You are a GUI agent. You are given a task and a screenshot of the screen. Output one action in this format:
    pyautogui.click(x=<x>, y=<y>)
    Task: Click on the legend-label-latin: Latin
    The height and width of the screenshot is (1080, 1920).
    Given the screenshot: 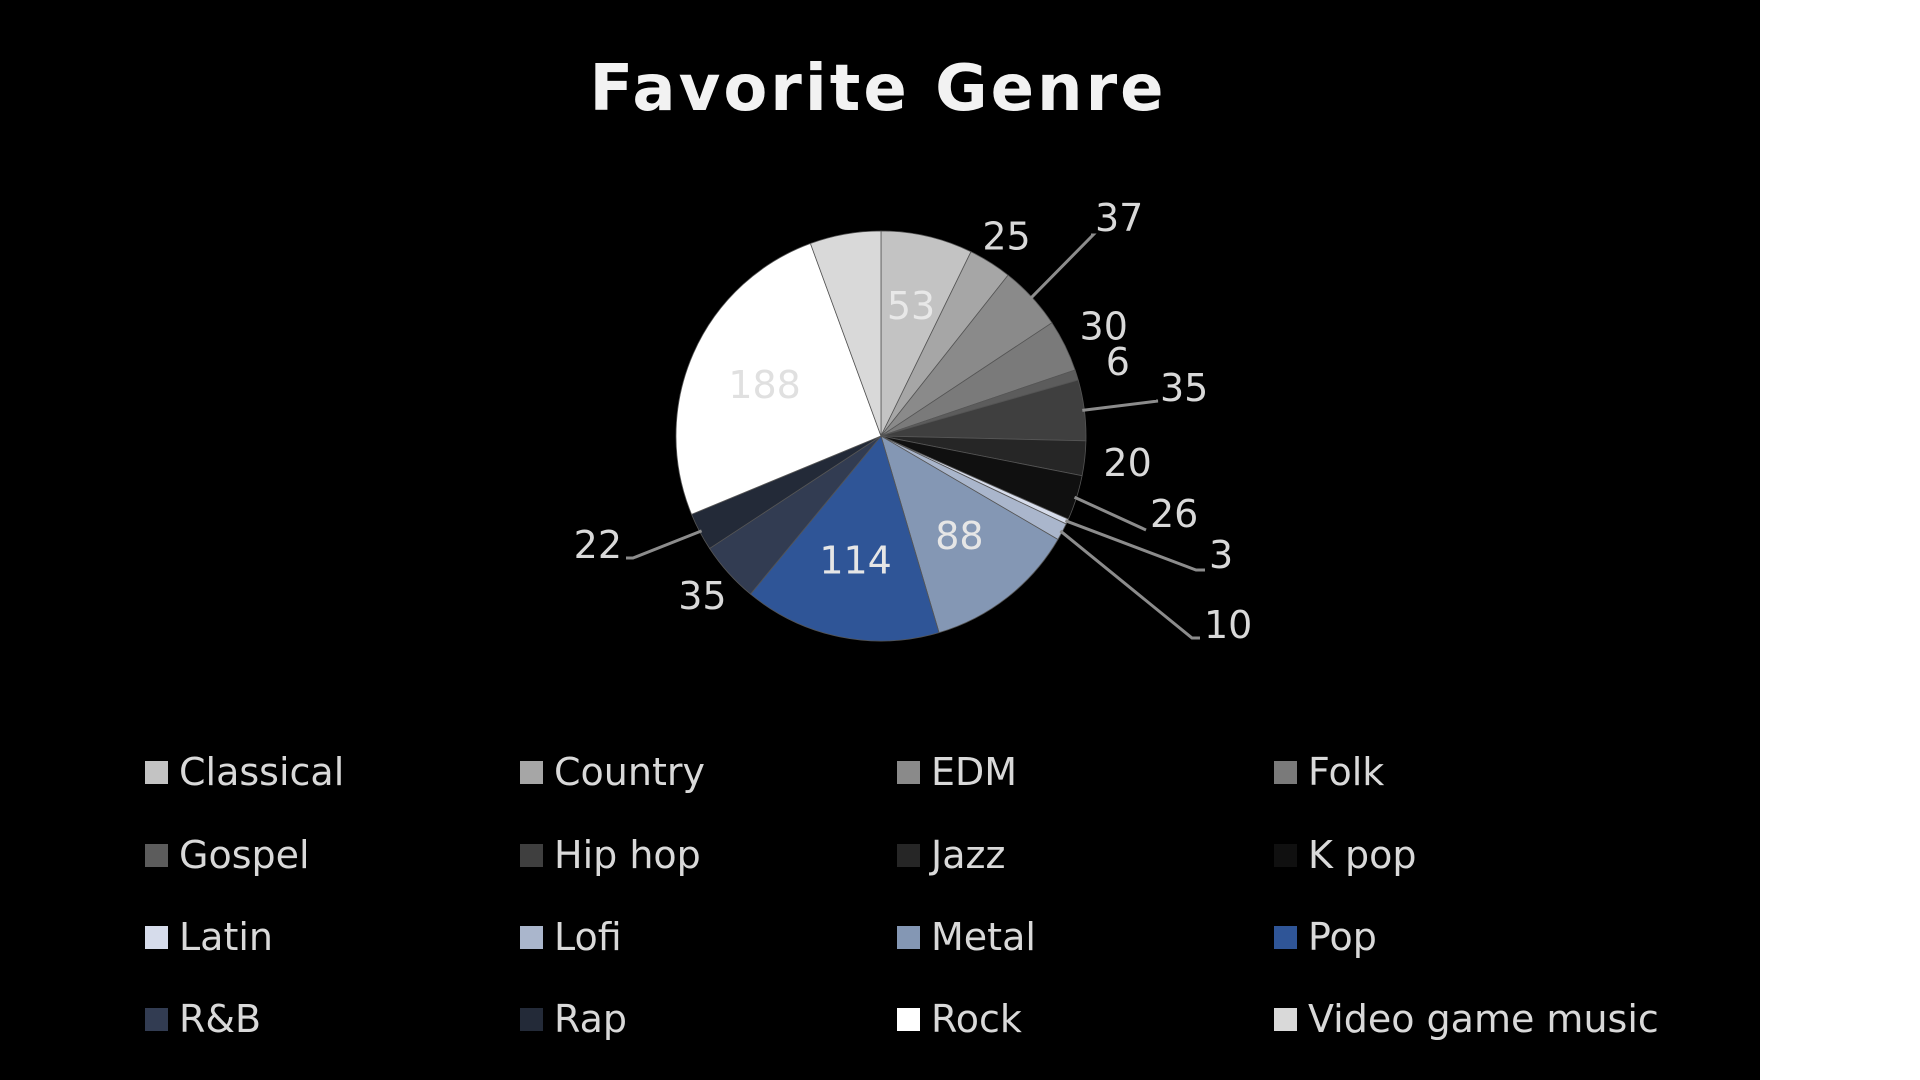 What is the action you would take?
    pyautogui.click(x=226, y=937)
    